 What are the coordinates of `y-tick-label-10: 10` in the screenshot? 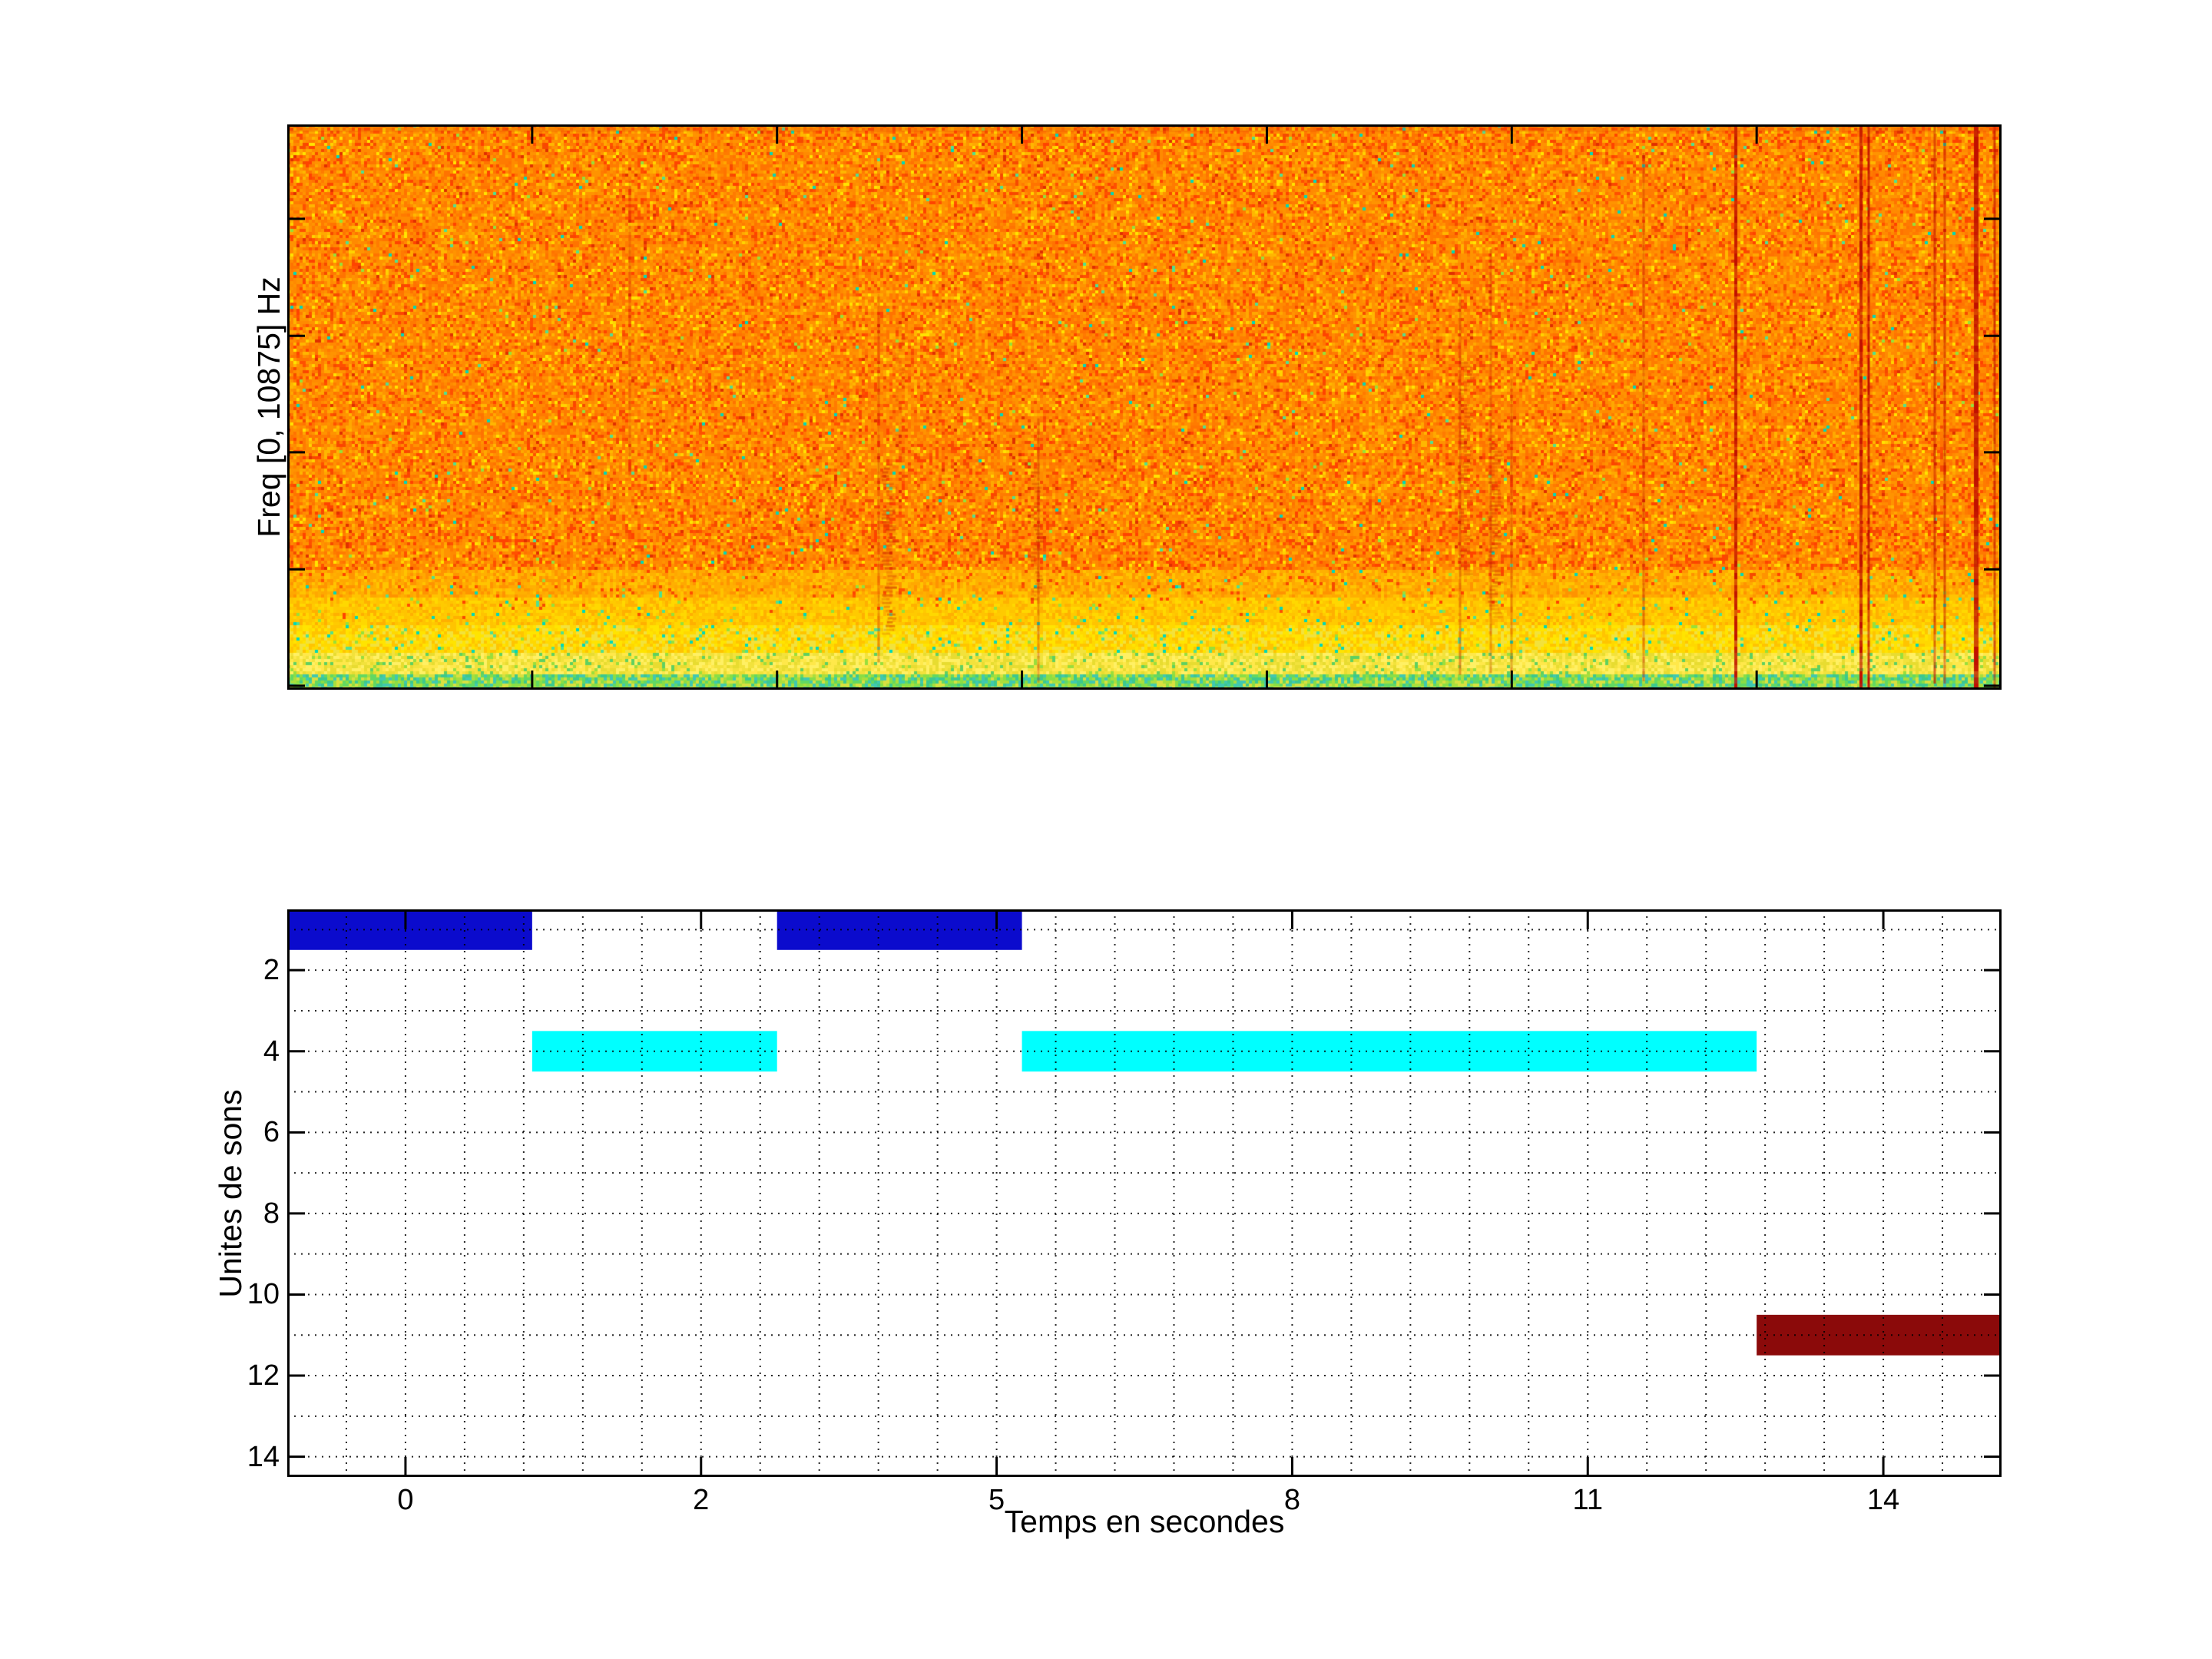 It's located at (263, 1295).